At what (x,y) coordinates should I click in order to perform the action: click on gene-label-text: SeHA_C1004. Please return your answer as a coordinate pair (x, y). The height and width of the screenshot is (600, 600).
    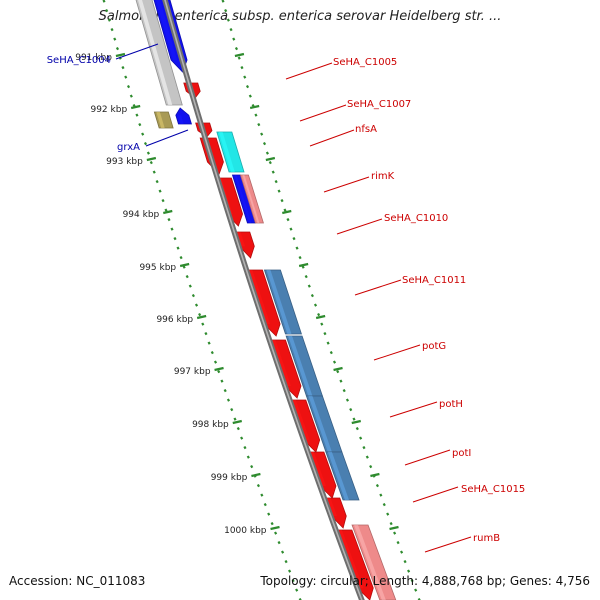
    Looking at the image, I should click on (79, 60).